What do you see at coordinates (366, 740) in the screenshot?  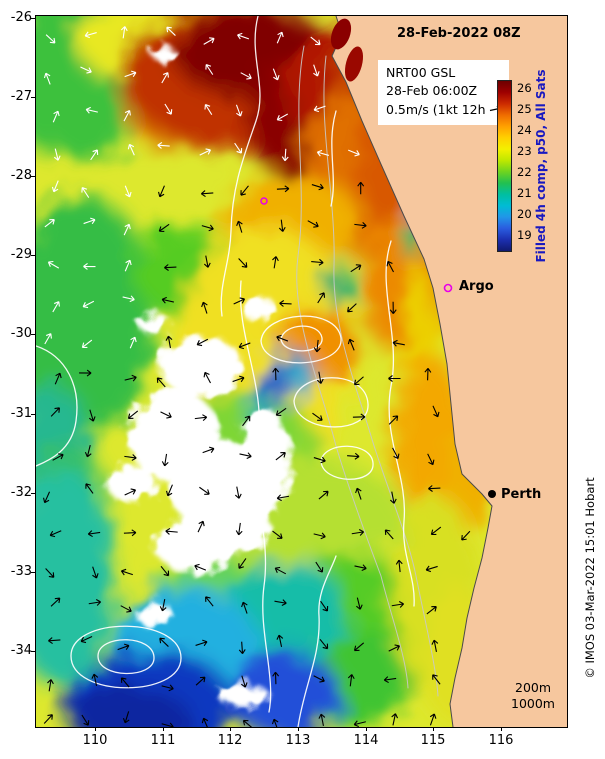 I see `x-tick-label: 114` at bounding box center [366, 740].